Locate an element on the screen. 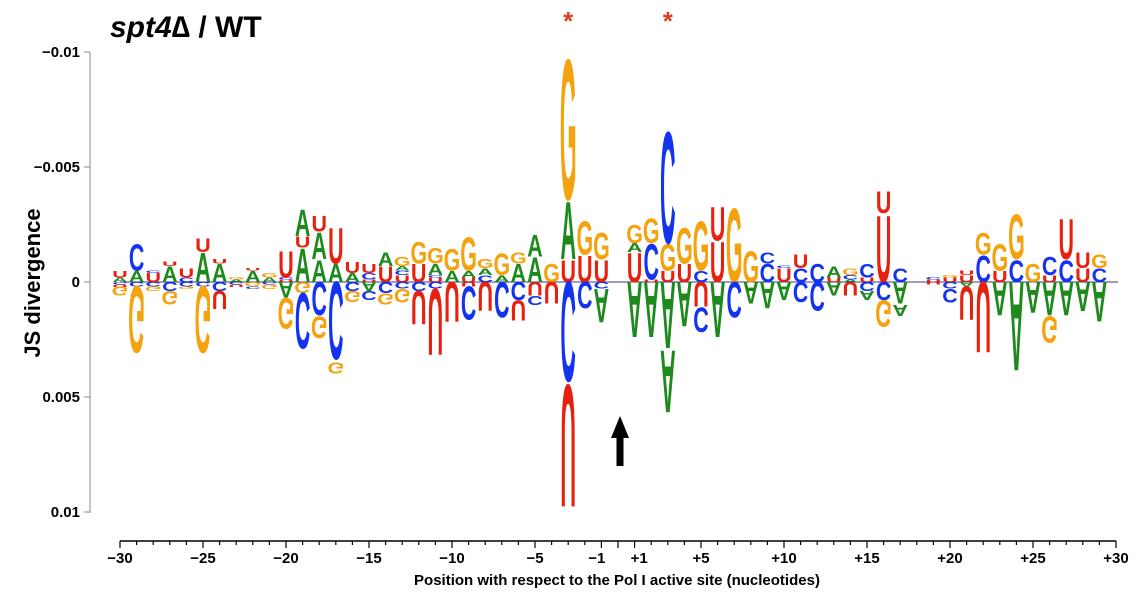 The width and height of the screenshot is (1145, 598). chart-title-rest: / WT is located at coordinates (226, 27).